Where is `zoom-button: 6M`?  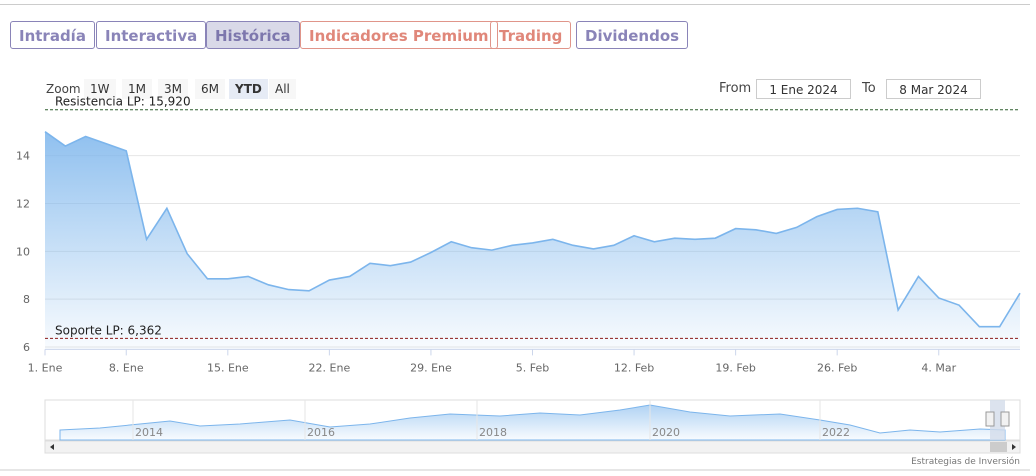 zoom-button: 6M is located at coordinates (210, 89).